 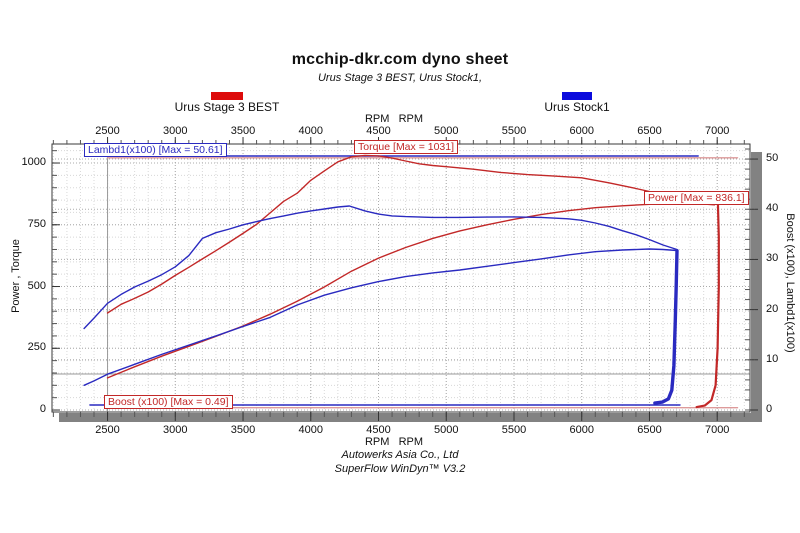 I want to click on y-left-tick-label: 1000, so click(x=33, y=162).